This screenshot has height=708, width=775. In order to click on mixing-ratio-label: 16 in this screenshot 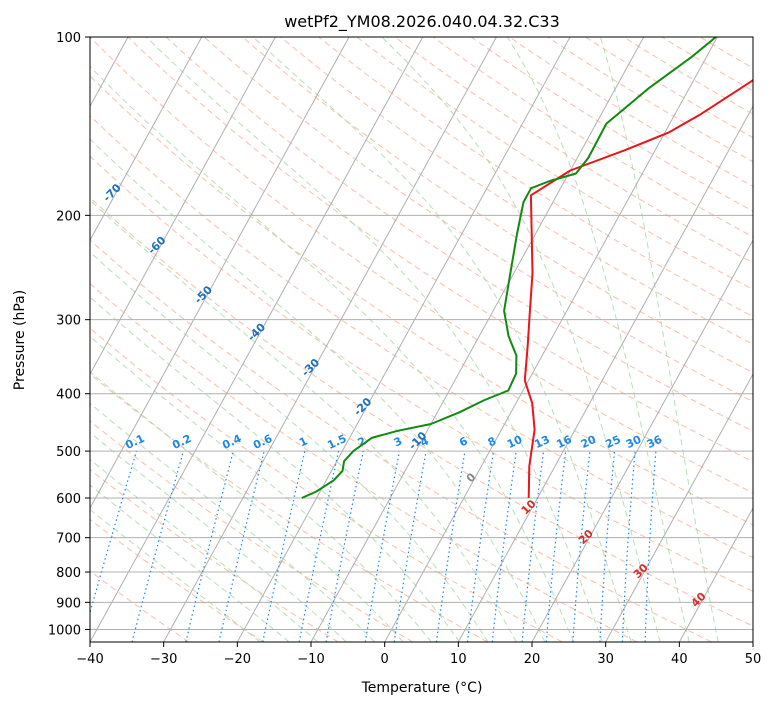, I will do `click(565, 442)`.